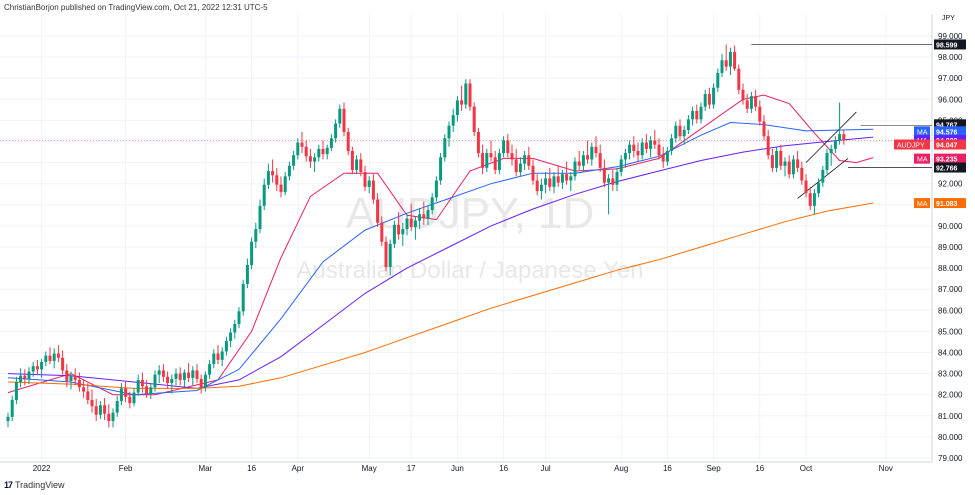 The height and width of the screenshot is (495, 975). Describe the element at coordinates (950, 226) in the screenshot. I see `y-tick-label: 90.000` at that location.